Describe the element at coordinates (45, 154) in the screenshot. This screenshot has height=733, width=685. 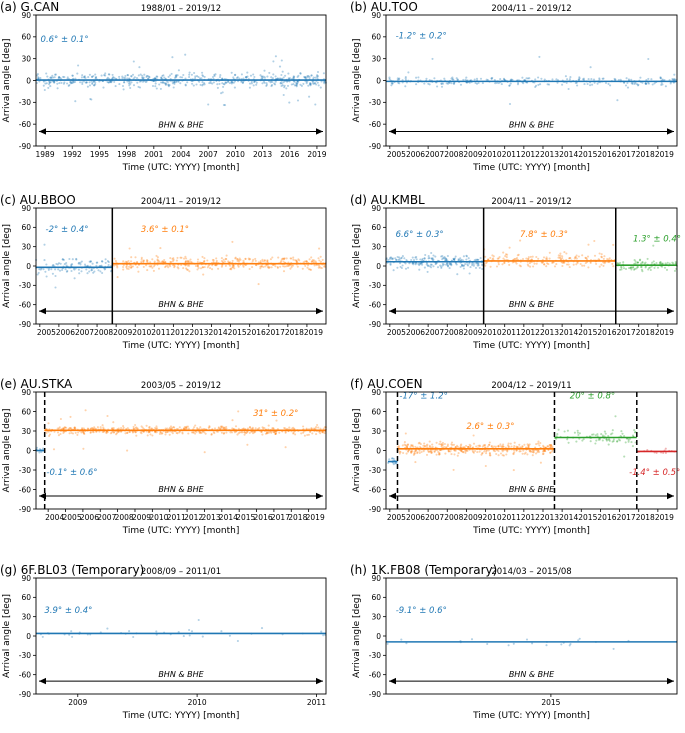
I see `x-tick-label: 1989` at that location.